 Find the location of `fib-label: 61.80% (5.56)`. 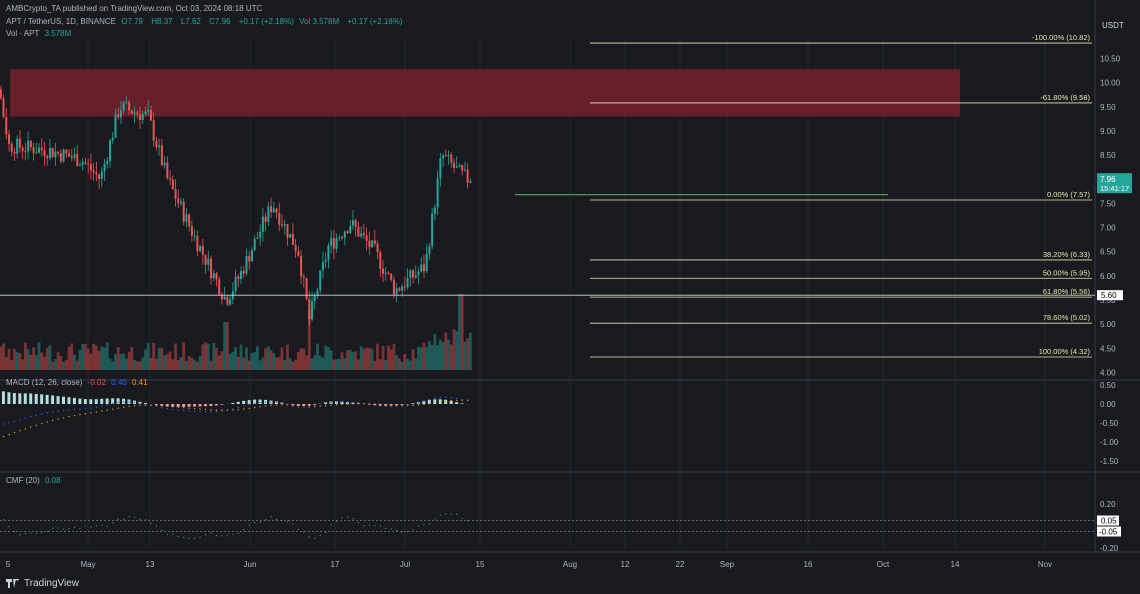

fib-label: 61.80% (5.56) is located at coordinates (1067, 291).